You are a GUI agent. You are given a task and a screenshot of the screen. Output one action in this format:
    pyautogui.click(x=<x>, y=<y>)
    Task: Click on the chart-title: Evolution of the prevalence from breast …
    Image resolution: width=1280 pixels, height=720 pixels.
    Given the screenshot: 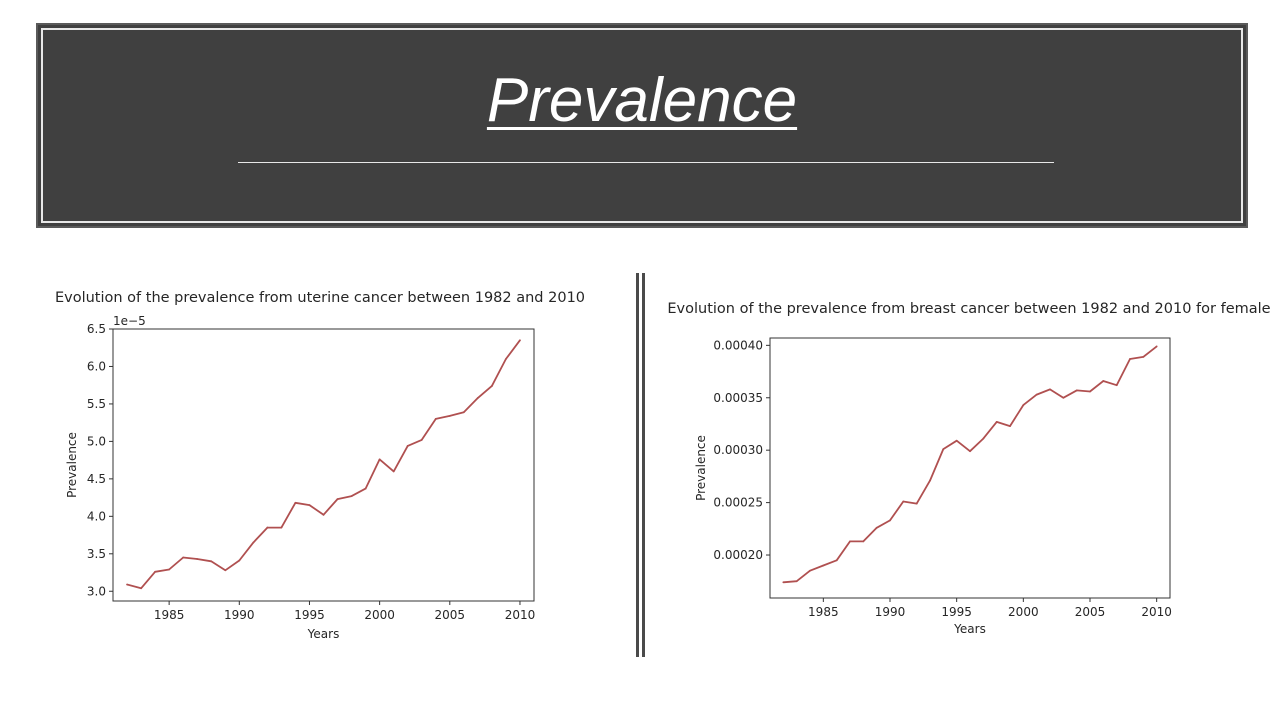 What is the action you would take?
    pyautogui.click(x=968, y=309)
    